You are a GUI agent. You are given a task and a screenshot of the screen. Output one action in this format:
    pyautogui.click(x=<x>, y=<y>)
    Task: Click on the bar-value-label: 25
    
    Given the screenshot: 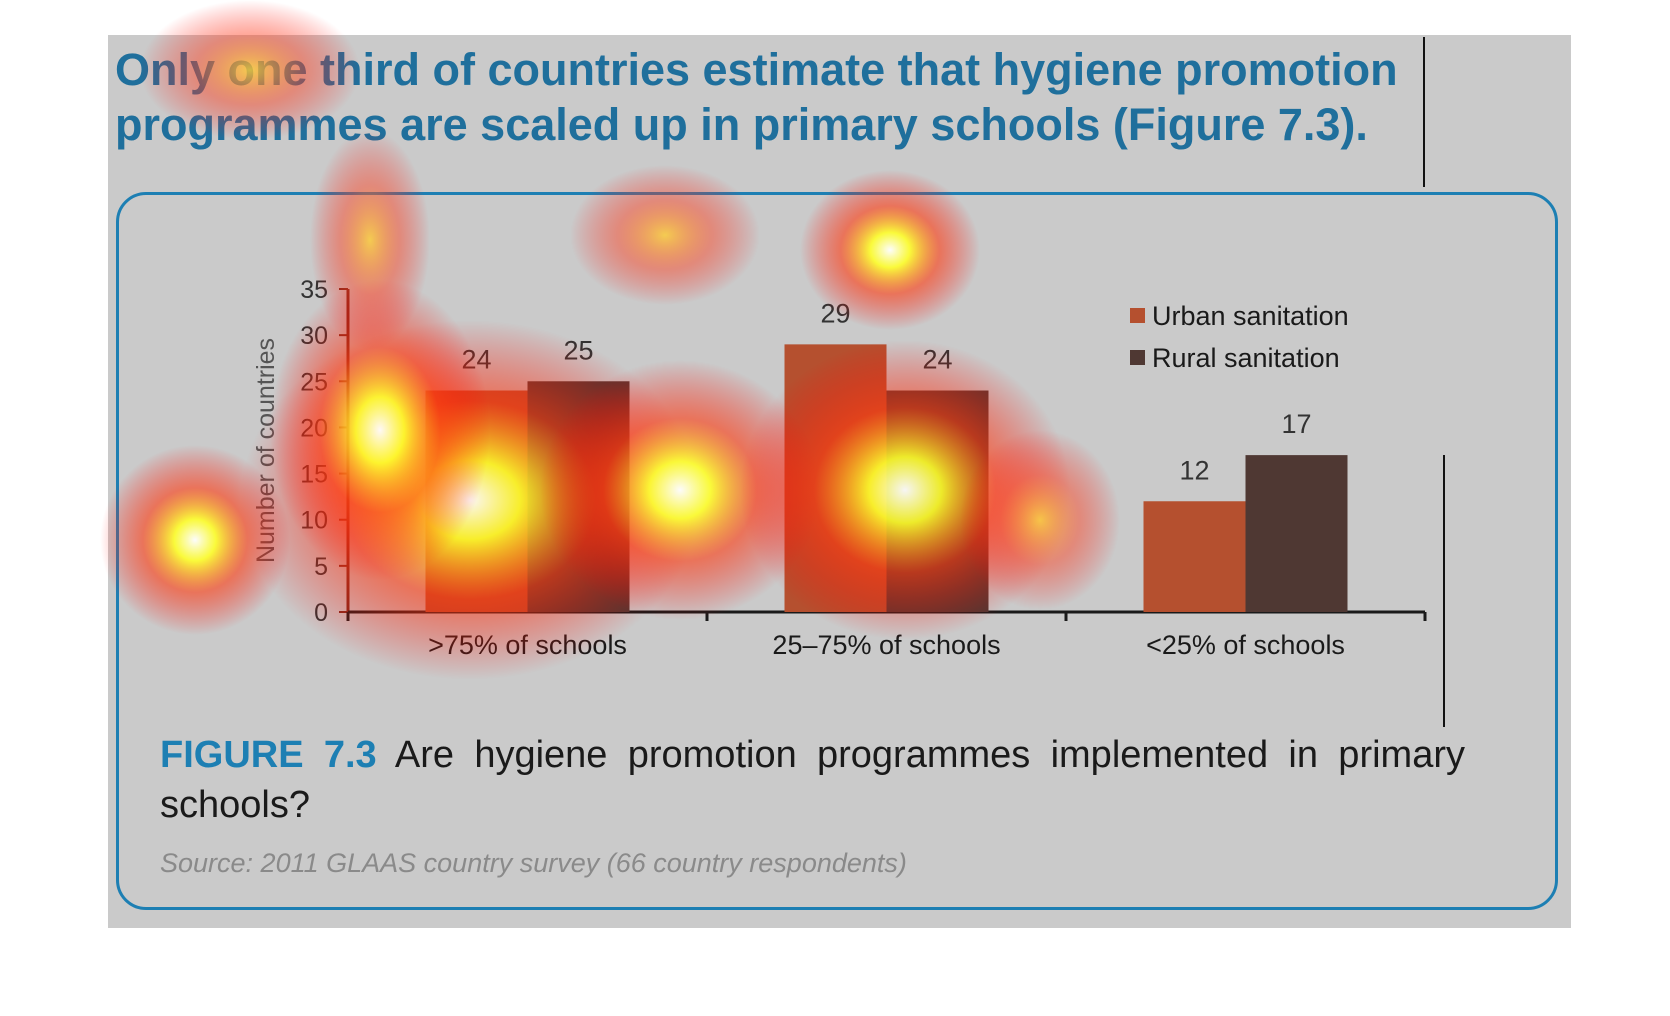 What is the action you would take?
    pyautogui.click(x=578, y=350)
    